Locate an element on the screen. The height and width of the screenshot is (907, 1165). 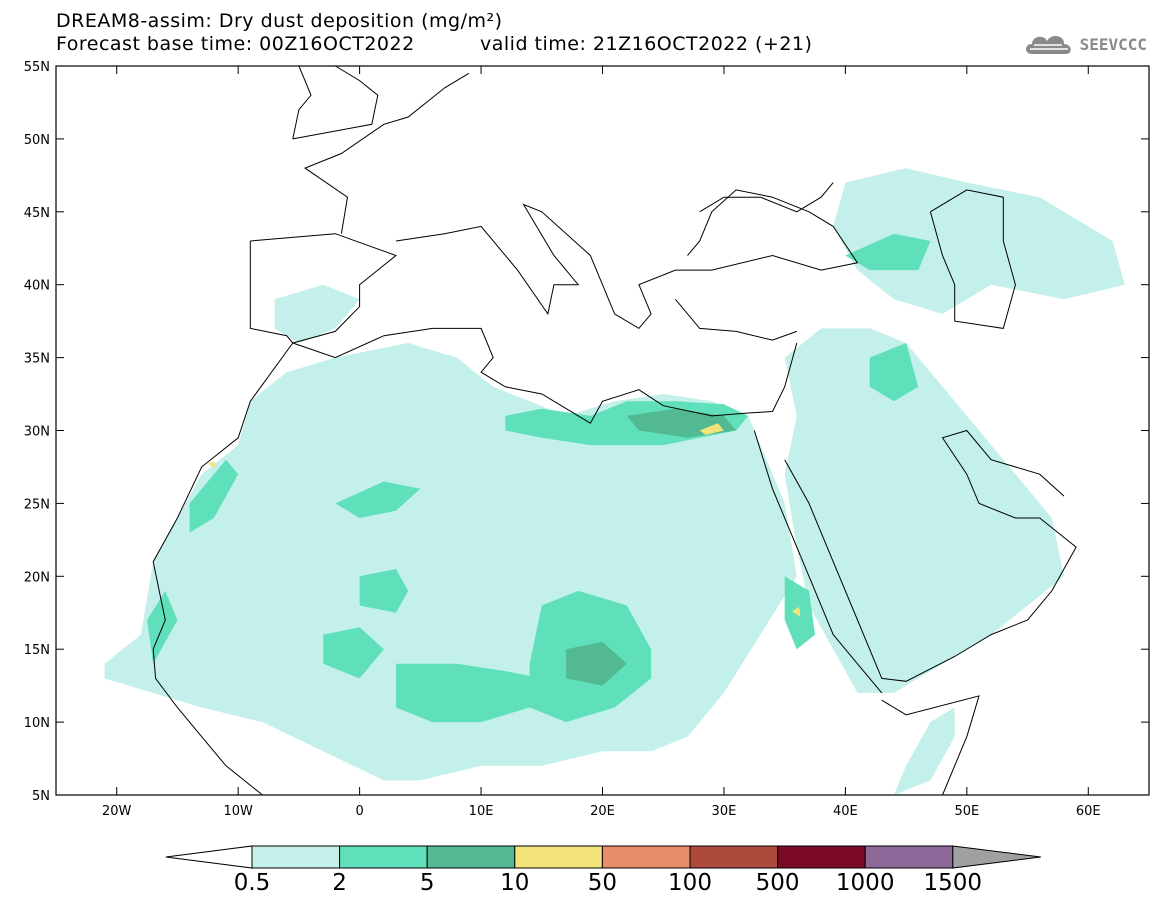
forecast-base-time: Forecast base time: 00Z16OCT2022 is located at coordinates (235, 44).